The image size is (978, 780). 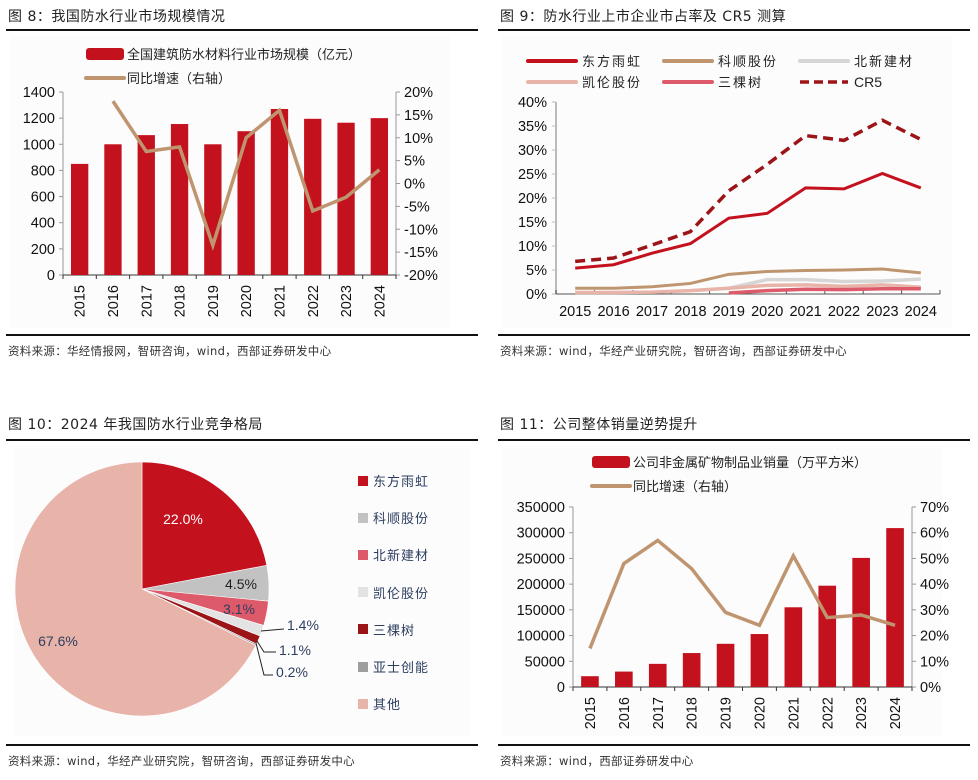 I want to click on fig9-y-tick-label: 20%, so click(x=532, y=199).